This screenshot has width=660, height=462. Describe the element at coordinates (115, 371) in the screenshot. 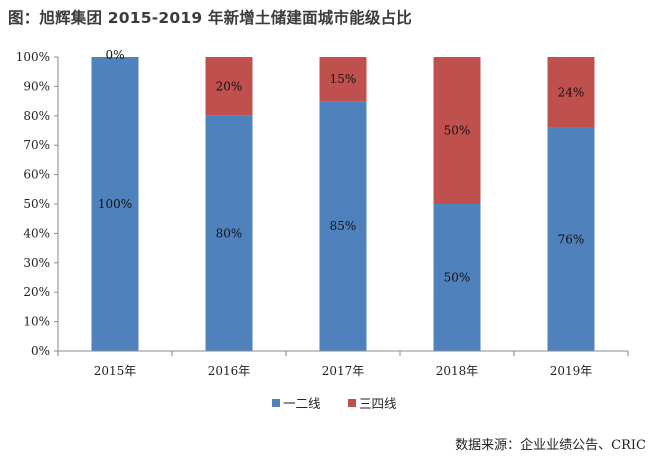

I see `x-tick-label: 2015年` at that location.